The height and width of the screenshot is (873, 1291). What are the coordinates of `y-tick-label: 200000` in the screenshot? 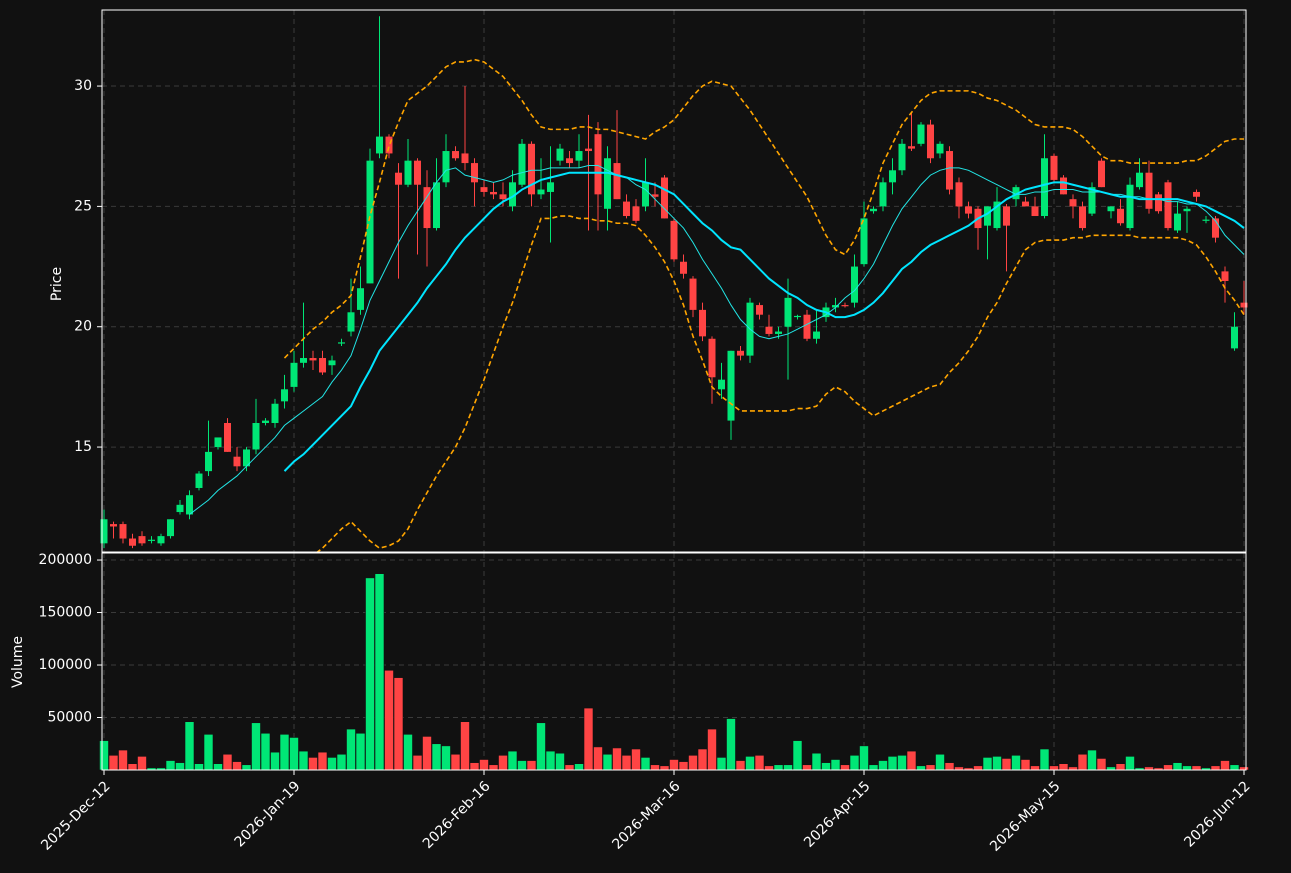 It's located at (65, 560).